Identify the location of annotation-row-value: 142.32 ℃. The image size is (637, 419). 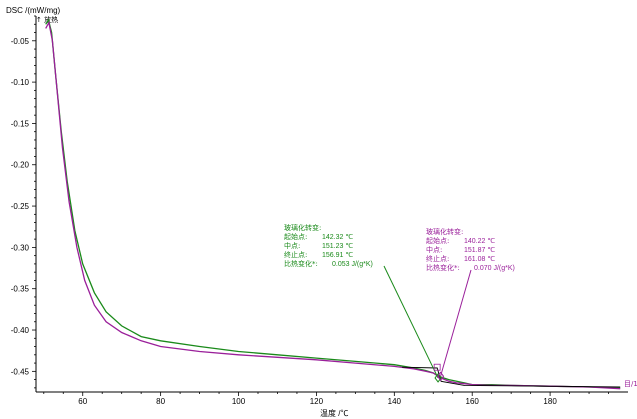
(337, 237).